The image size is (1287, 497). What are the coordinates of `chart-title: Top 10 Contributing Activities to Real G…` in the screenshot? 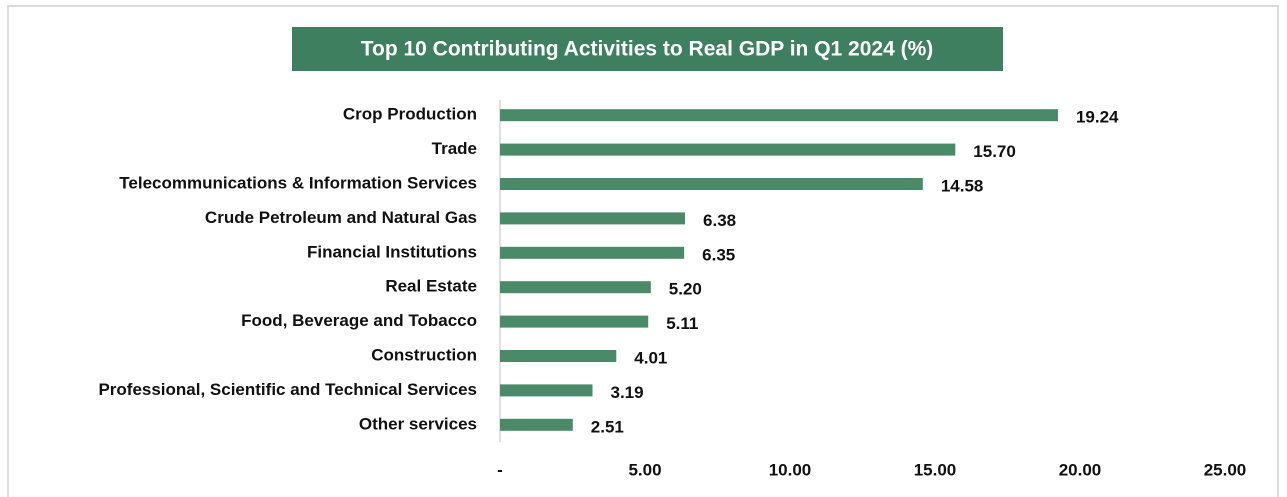 It's located at (647, 49).